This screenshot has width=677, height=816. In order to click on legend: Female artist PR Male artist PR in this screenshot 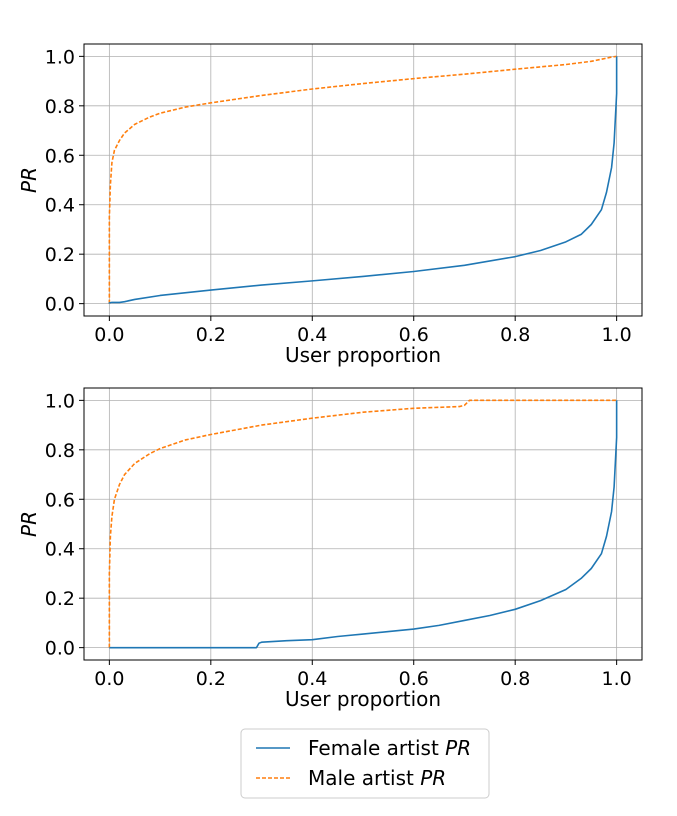, I will do `click(365, 763)`.